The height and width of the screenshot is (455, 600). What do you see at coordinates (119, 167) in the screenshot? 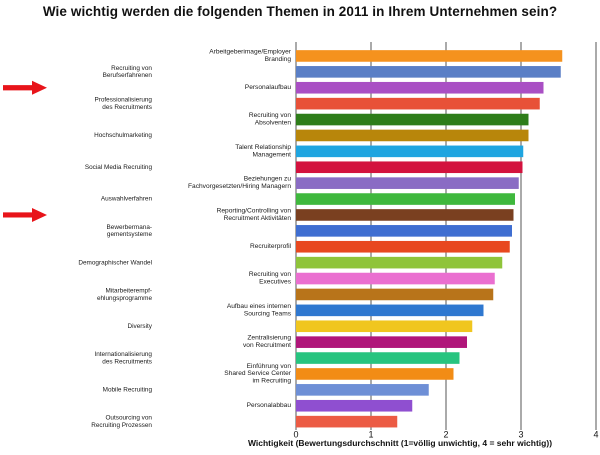
I see `left-label-talent-relationship-management: Social Media Recruiting` at bounding box center [119, 167].